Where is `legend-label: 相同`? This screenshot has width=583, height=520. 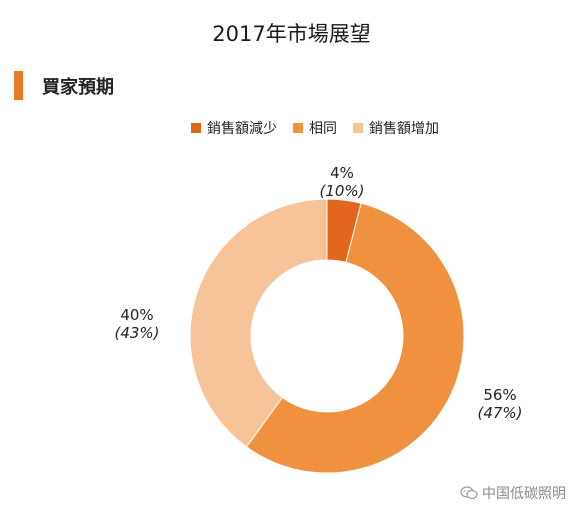
legend-label: 相同 is located at coordinates (323, 129).